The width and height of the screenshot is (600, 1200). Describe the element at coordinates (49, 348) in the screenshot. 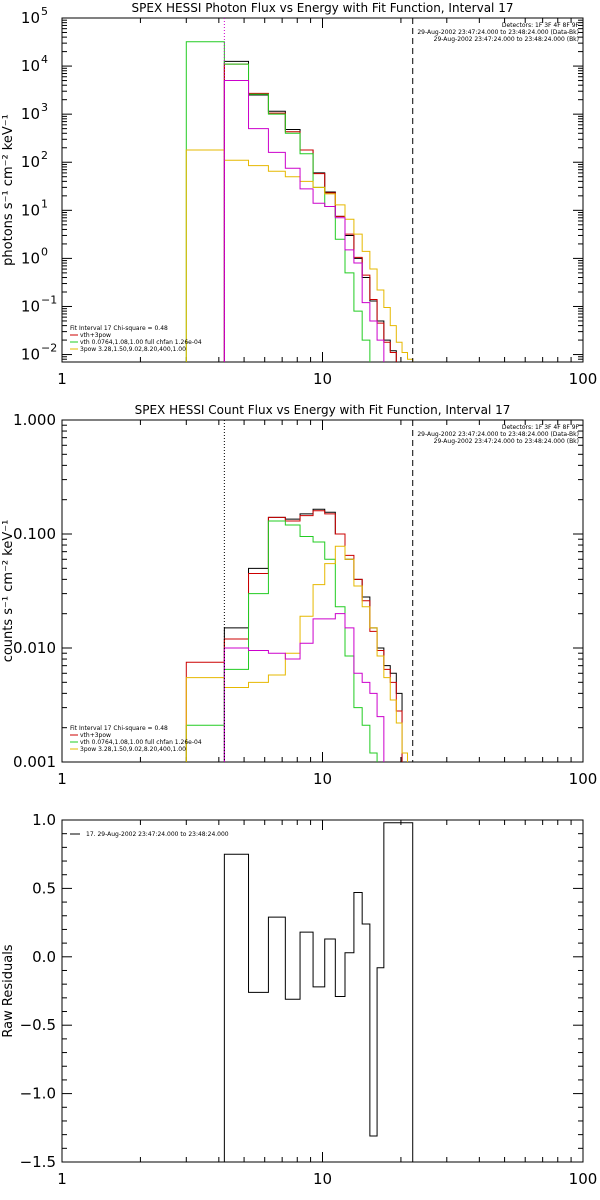

I see `y-tick-exponent: −2` at that location.